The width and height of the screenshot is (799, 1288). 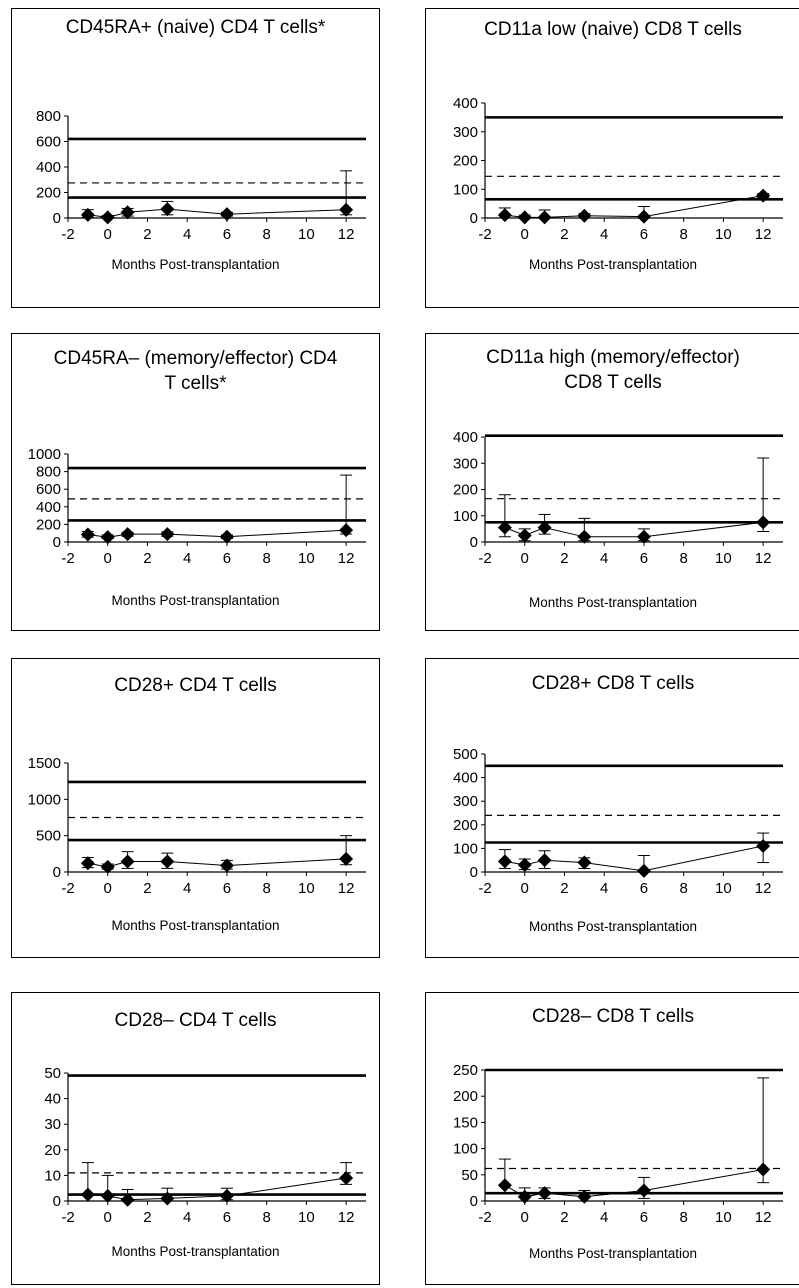 What do you see at coordinates (52, 1124) in the screenshot?
I see `y-tick-label: 30` at bounding box center [52, 1124].